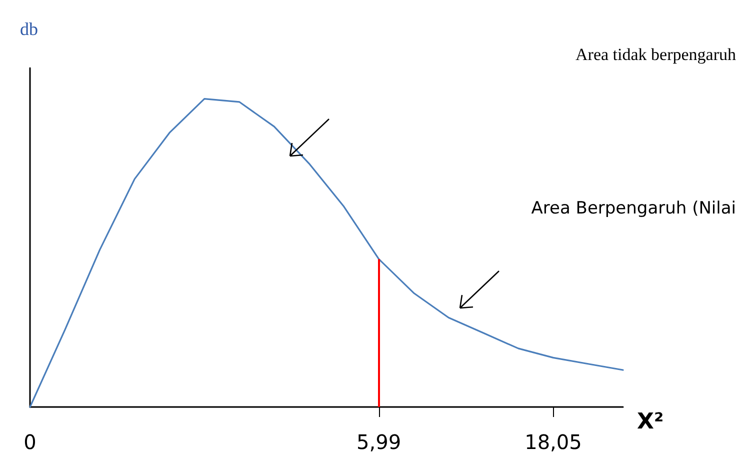 This screenshot has width=742, height=467. Describe the element at coordinates (650, 422) in the screenshot. I see `x-axis-title: X²` at that location.